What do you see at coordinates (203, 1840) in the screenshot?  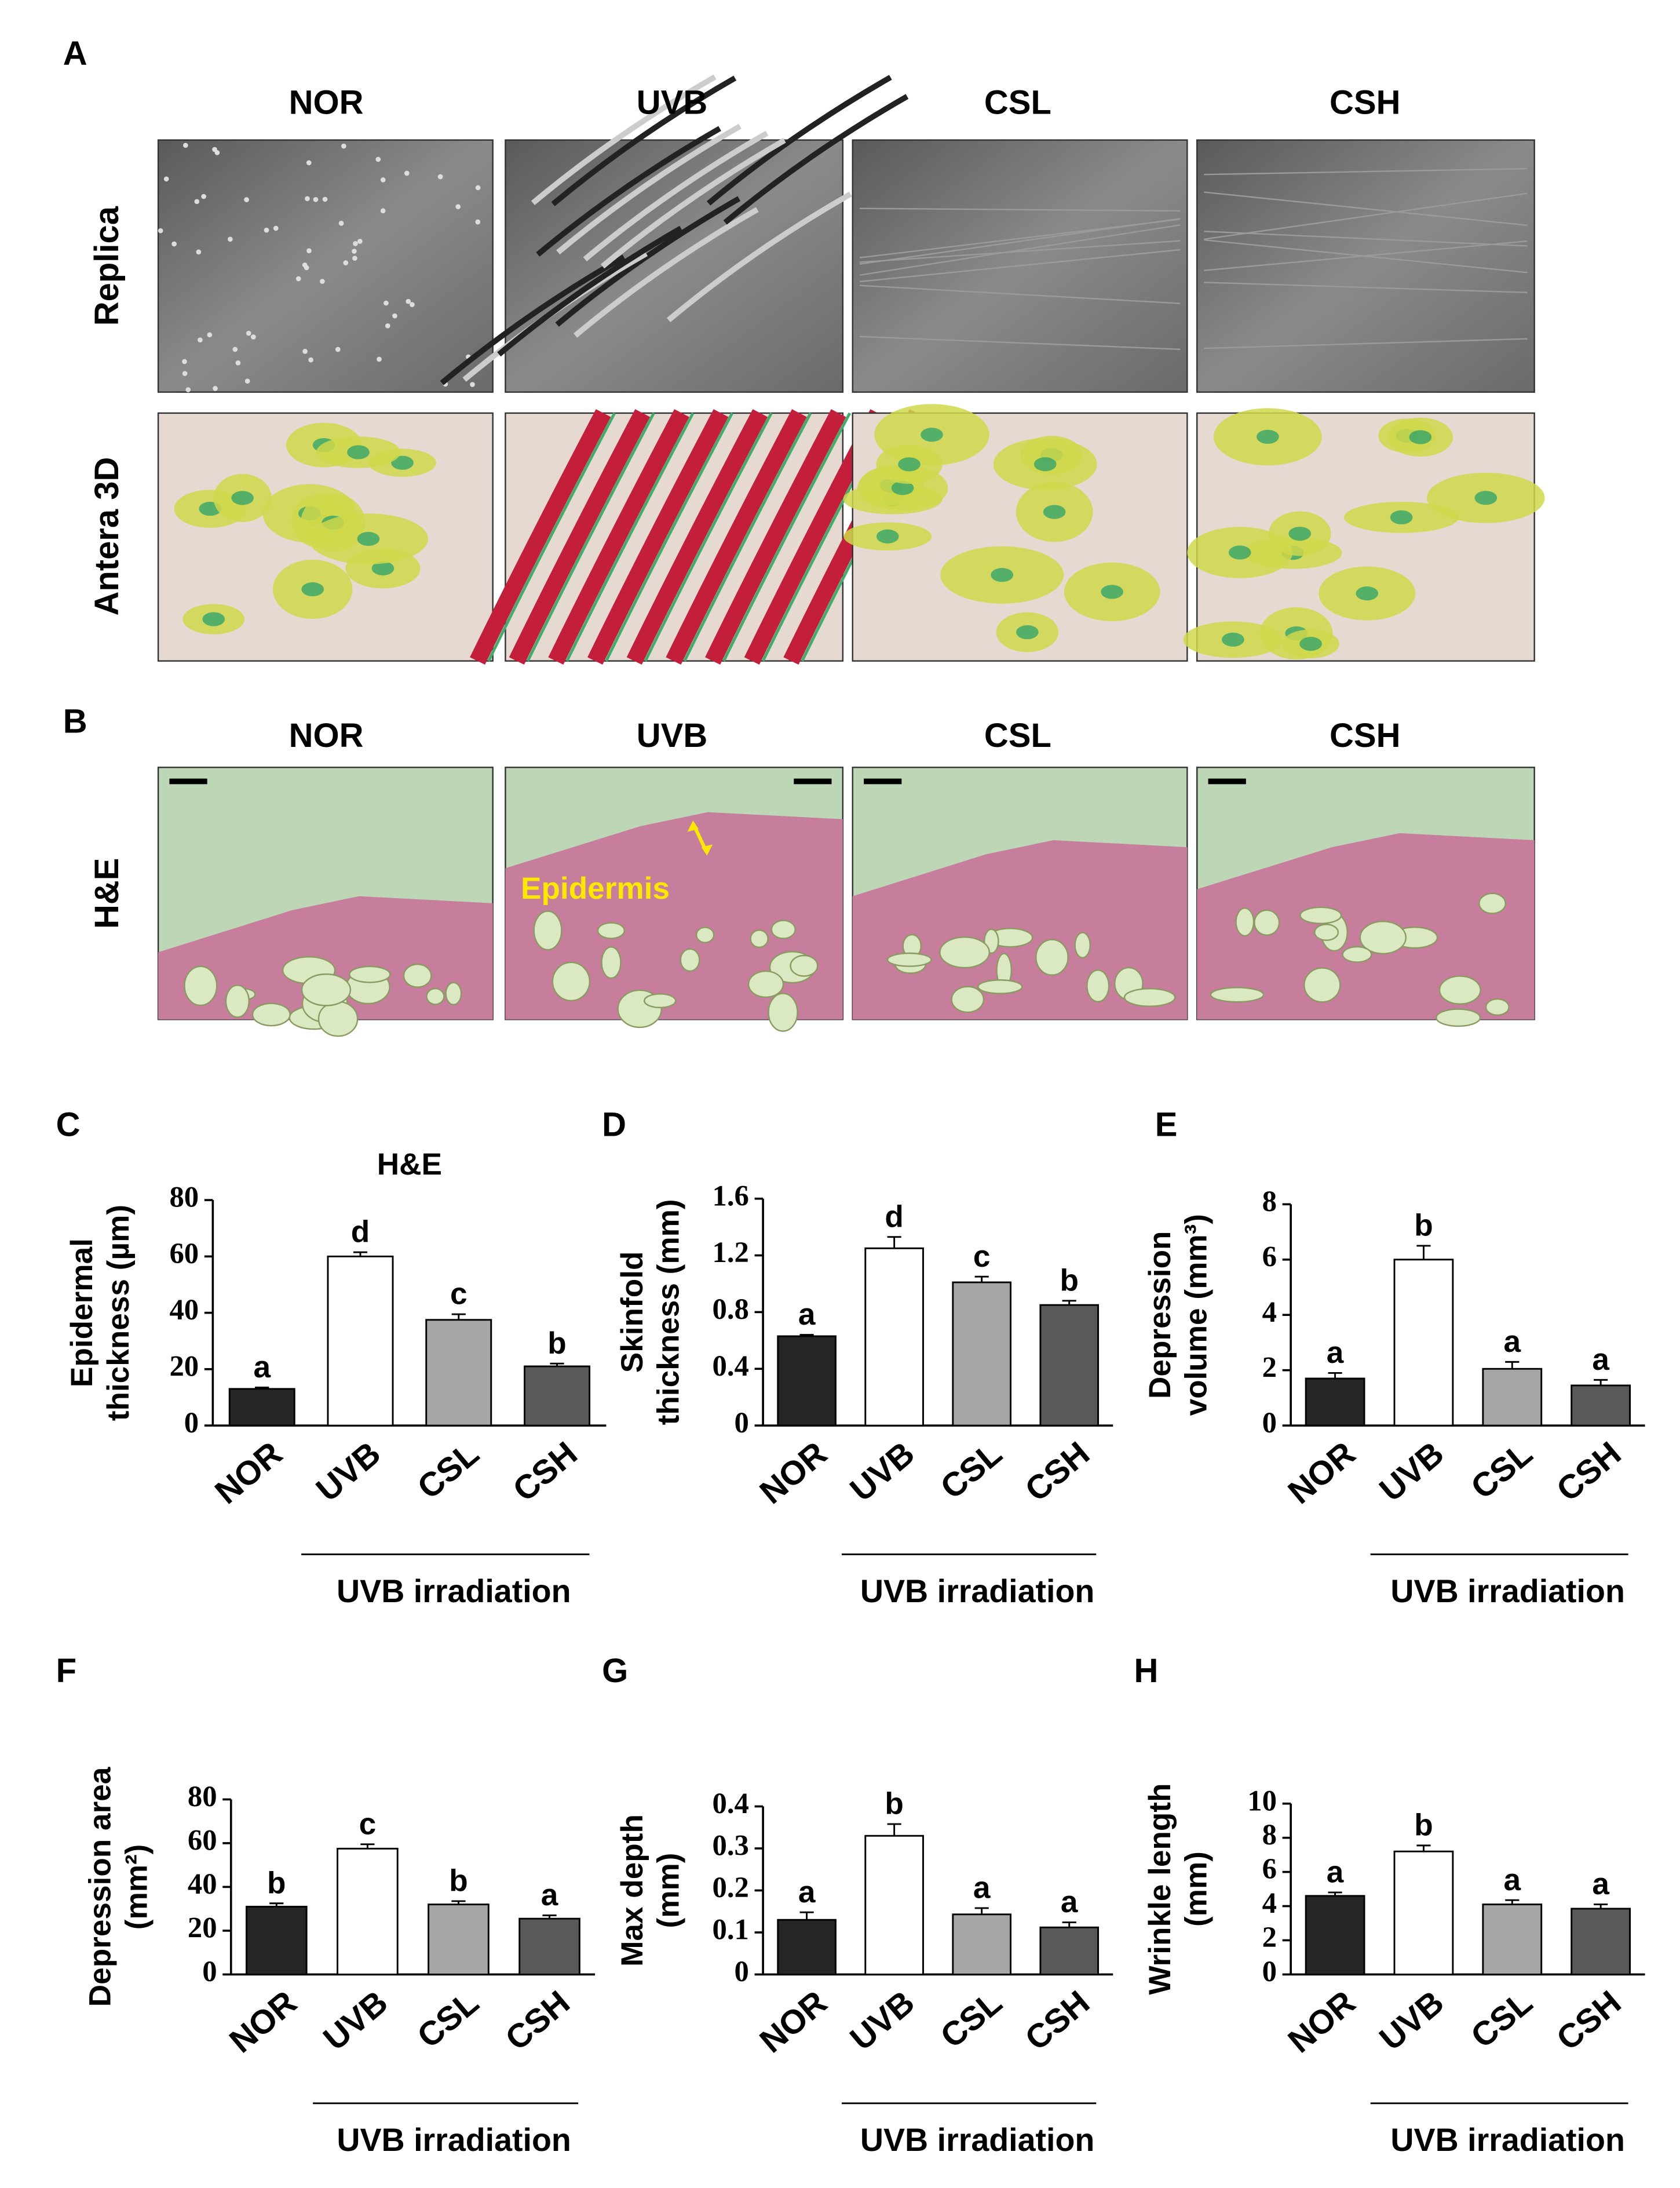 I see `y-tick-label: 60` at bounding box center [203, 1840].